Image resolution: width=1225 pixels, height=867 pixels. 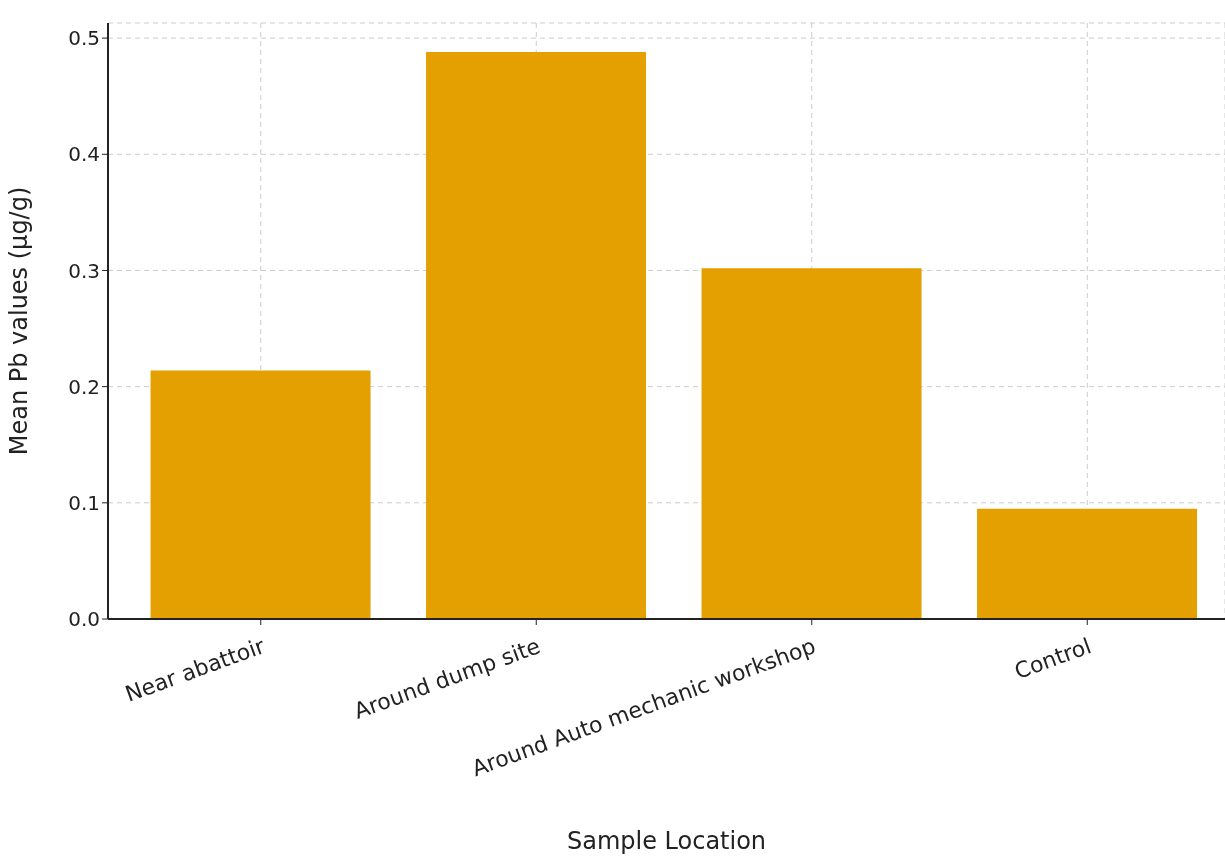 What do you see at coordinates (84, 619) in the screenshot?
I see `y-tick-label: 0.0` at bounding box center [84, 619].